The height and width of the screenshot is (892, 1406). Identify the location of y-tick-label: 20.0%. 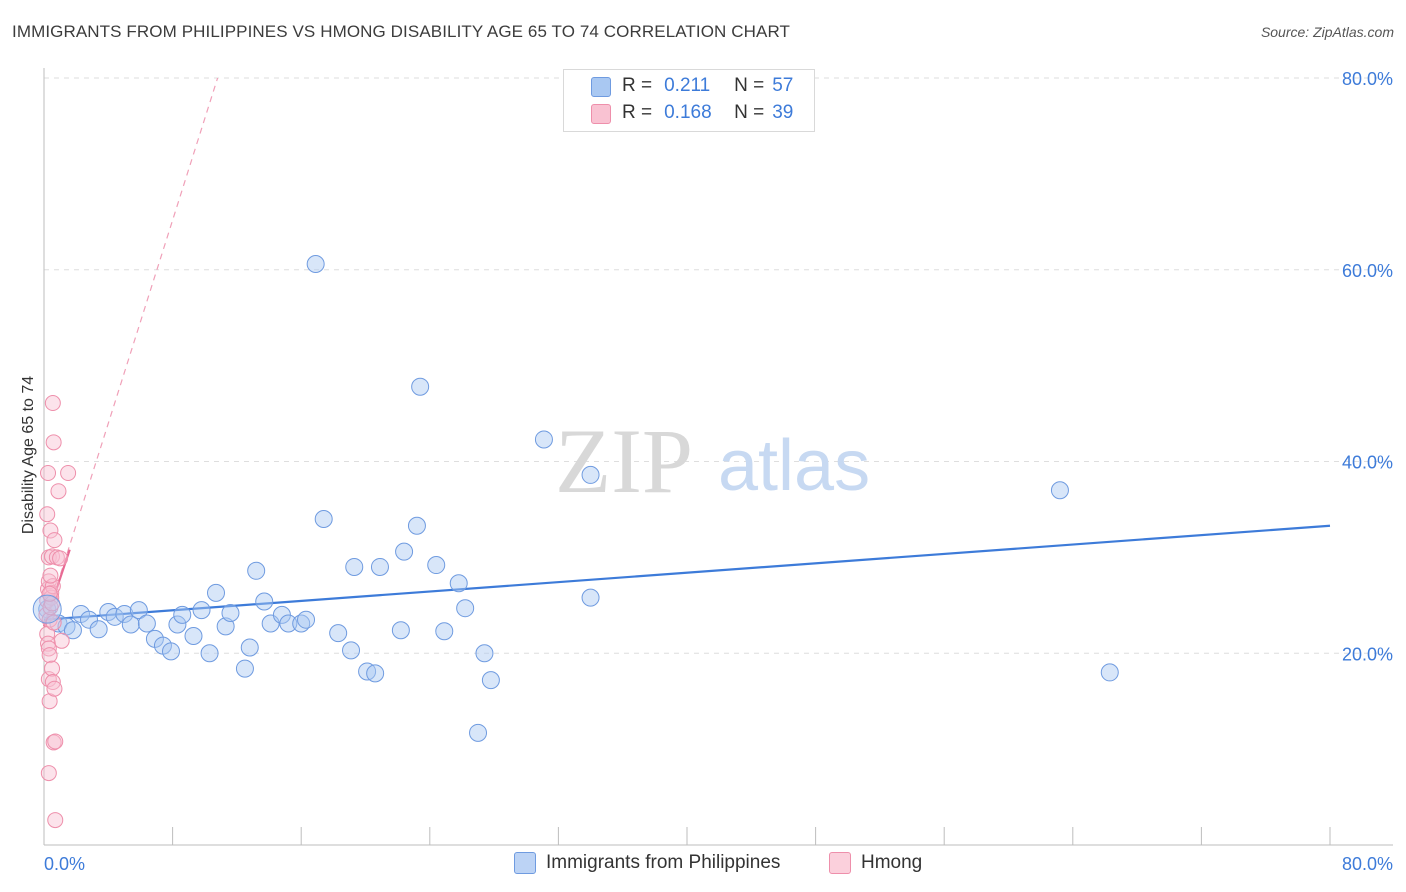
(1367, 654).